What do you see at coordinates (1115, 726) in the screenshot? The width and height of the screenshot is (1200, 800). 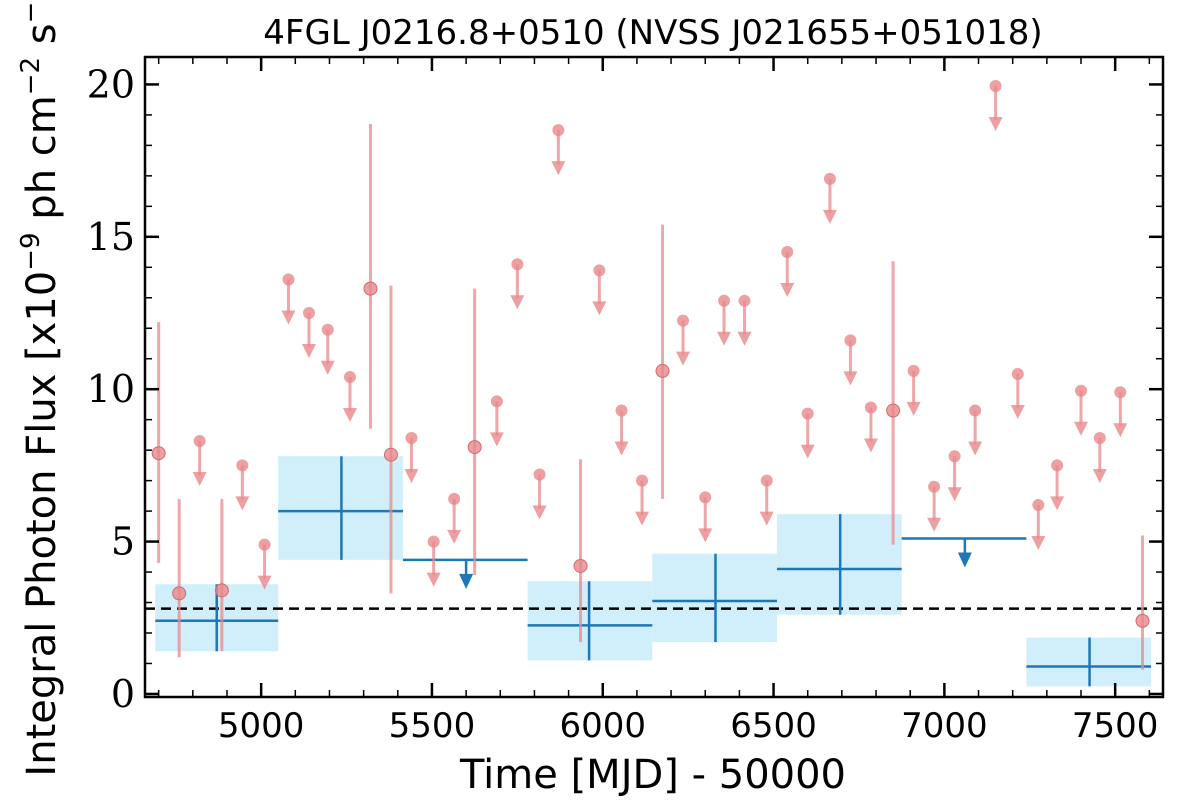 I see `x-tick-label-5: 7500` at bounding box center [1115, 726].